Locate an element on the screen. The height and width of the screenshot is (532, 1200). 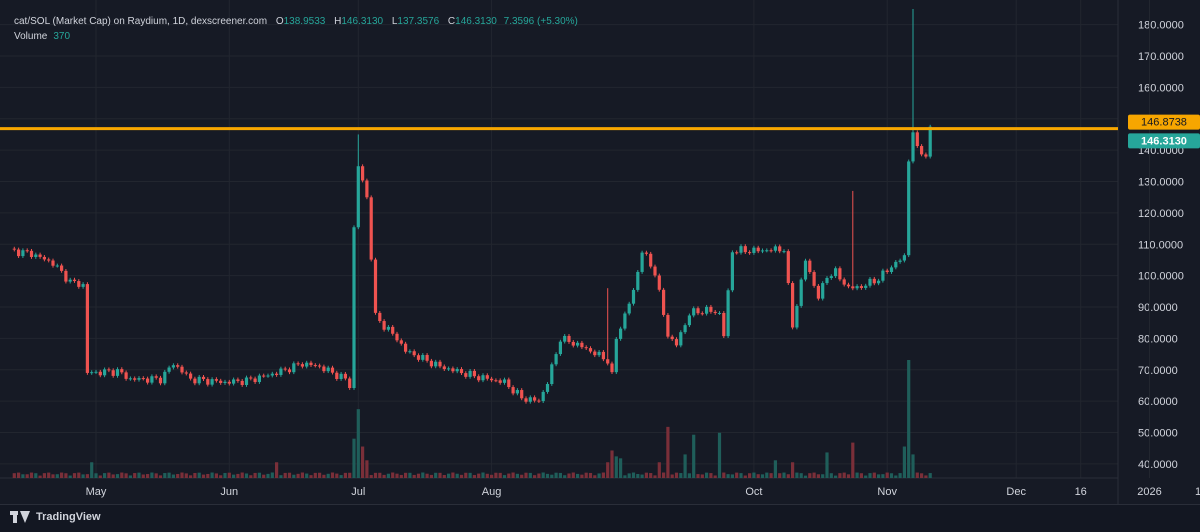
x-tick-label: Aug is located at coordinates (492, 492).